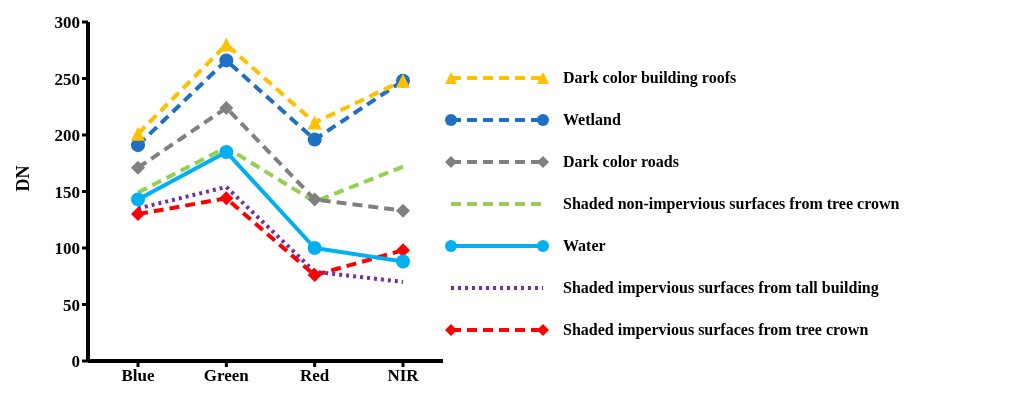  Describe the element at coordinates (67, 249) in the screenshot. I see `y-tick-label: 100` at that location.